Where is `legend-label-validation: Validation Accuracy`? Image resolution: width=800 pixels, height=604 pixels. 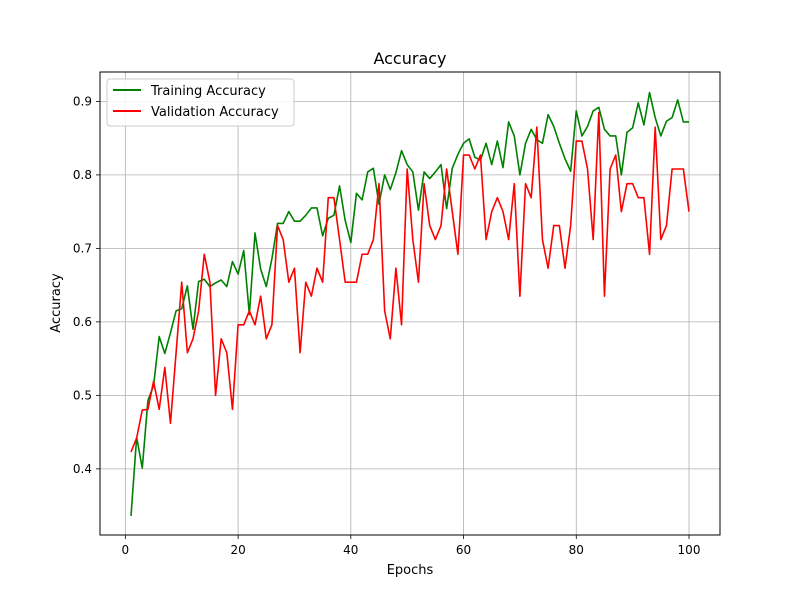 legend-label-validation: Validation Accuracy is located at coordinates (215, 112).